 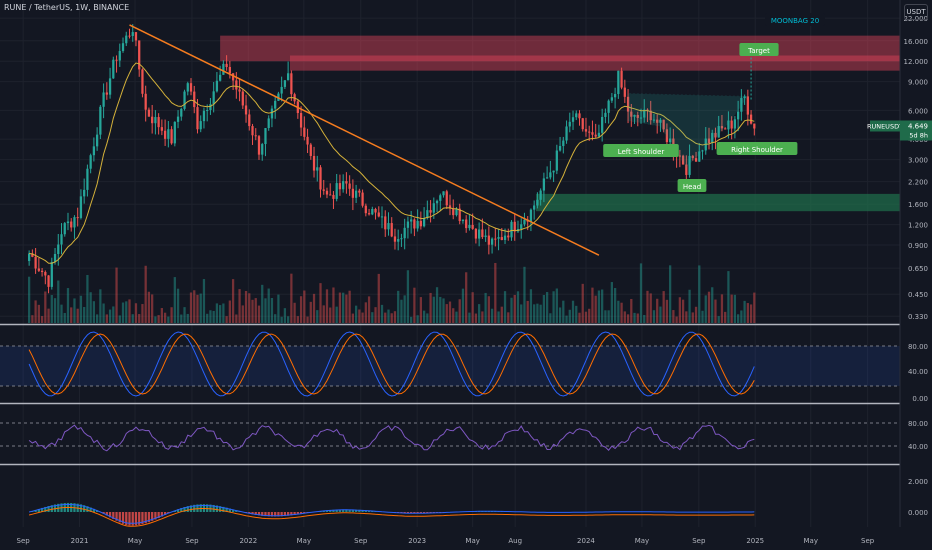 What do you see at coordinates (918, 482) in the screenshot?
I see `macd-tick-label: 2.000` at bounding box center [918, 482].